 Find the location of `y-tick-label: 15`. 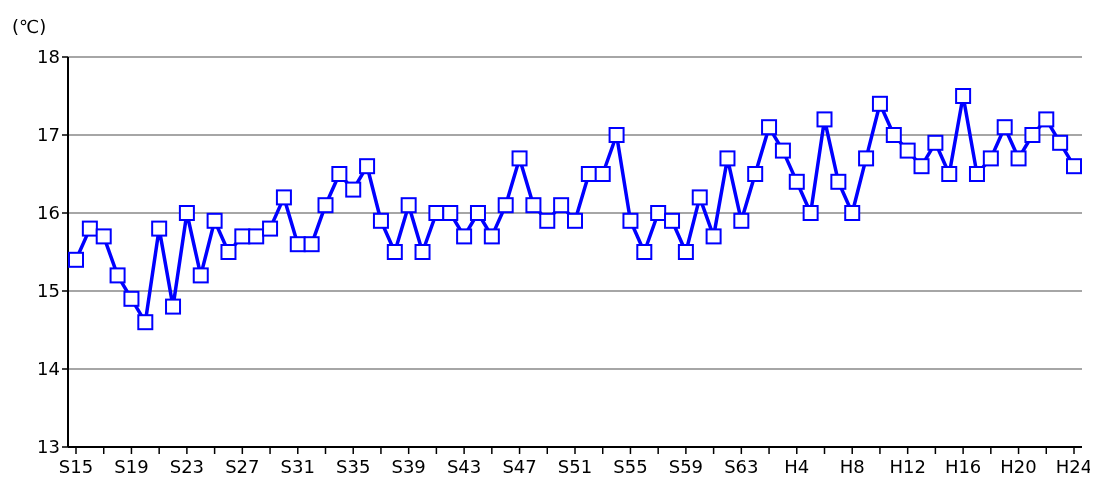

y-tick-label: 15 is located at coordinates (48, 291).